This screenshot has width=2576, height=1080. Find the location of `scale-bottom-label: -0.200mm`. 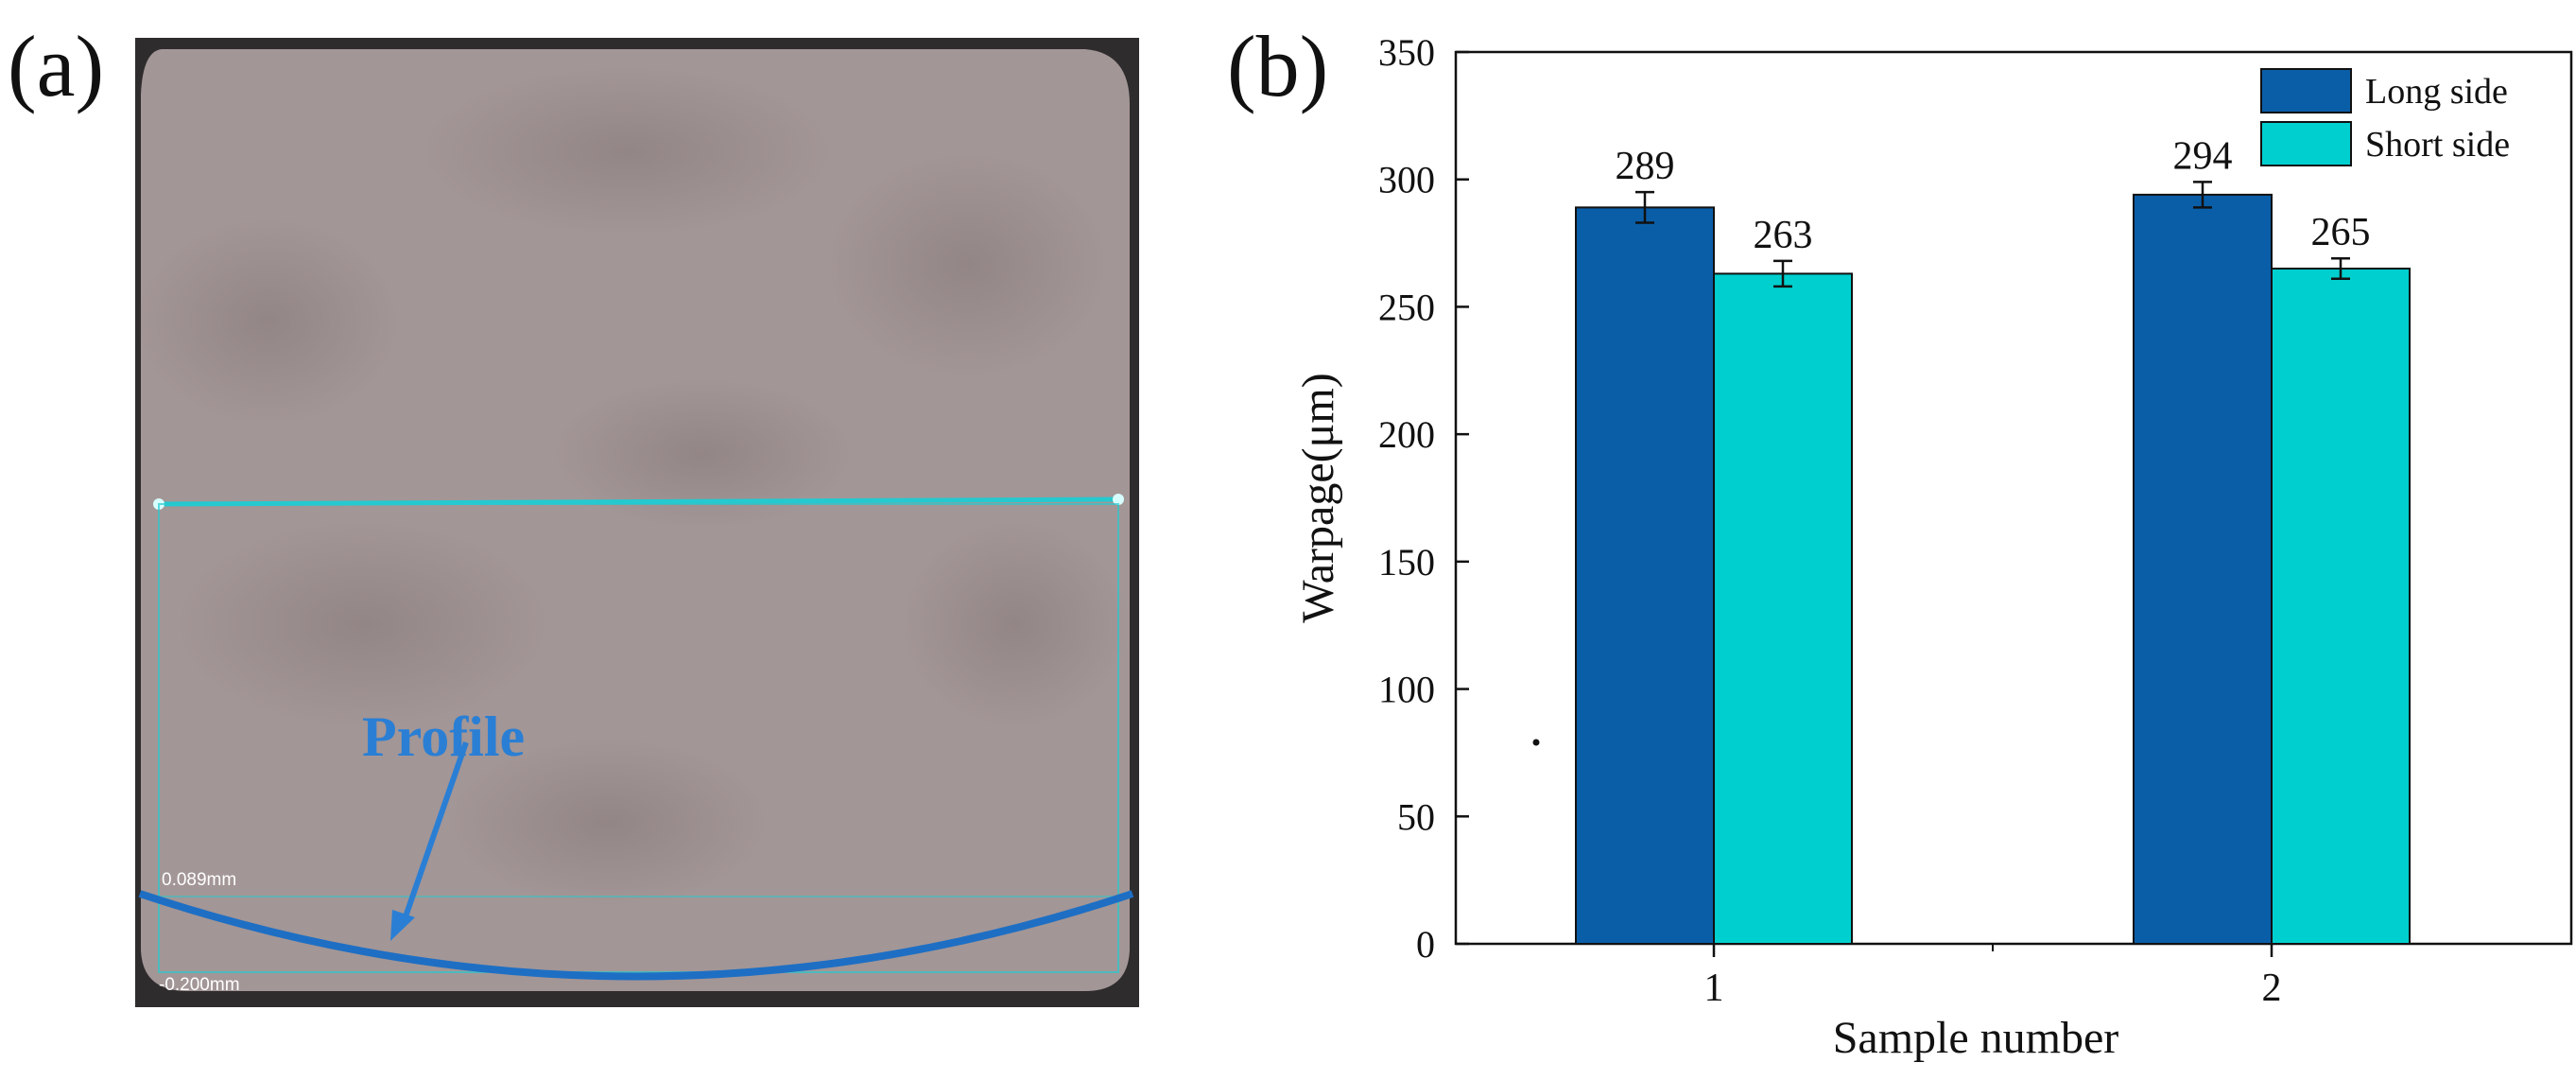

scale-bottom-label: -0.200mm is located at coordinates (199, 985).